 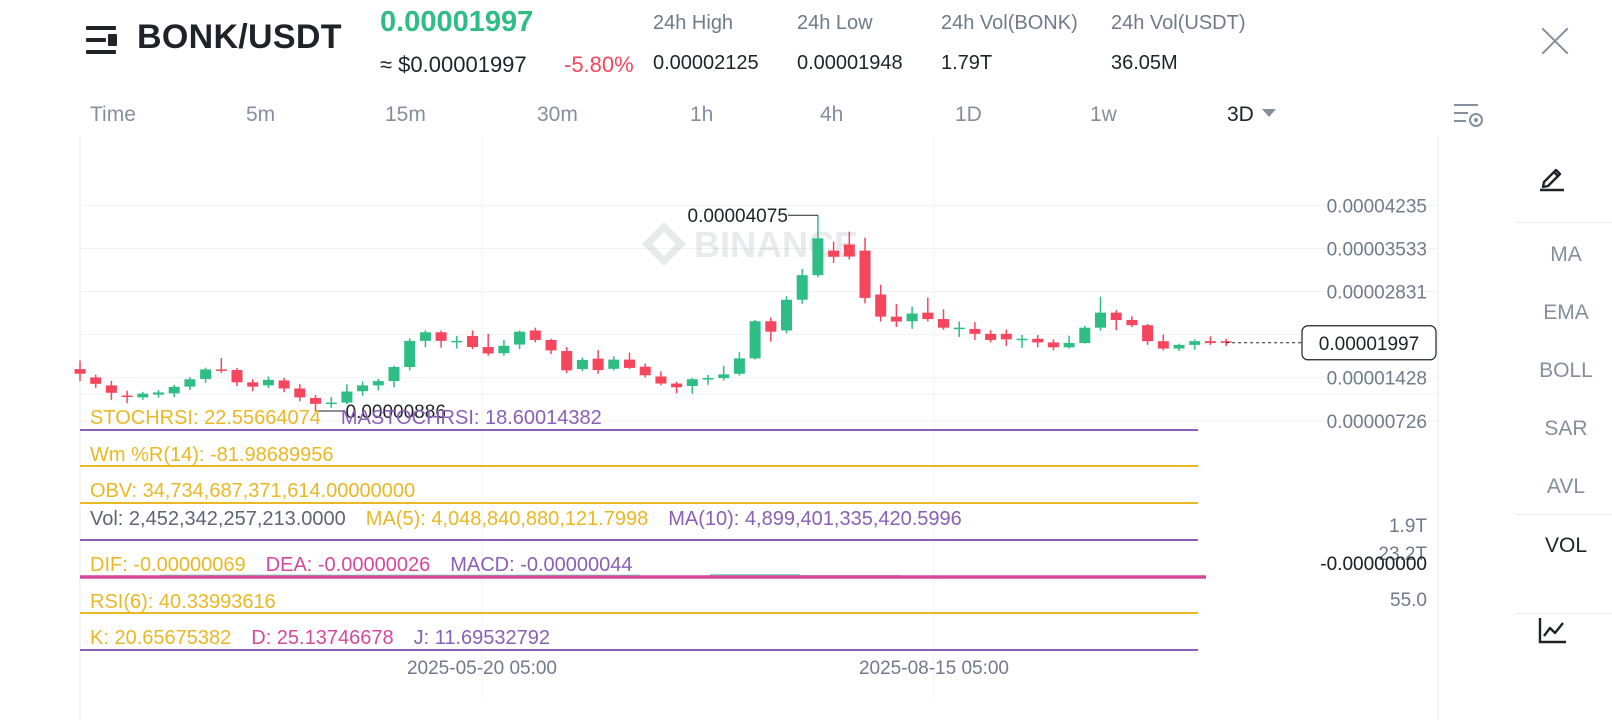 I want to click on tab-4h: 4h, so click(x=832, y=114).